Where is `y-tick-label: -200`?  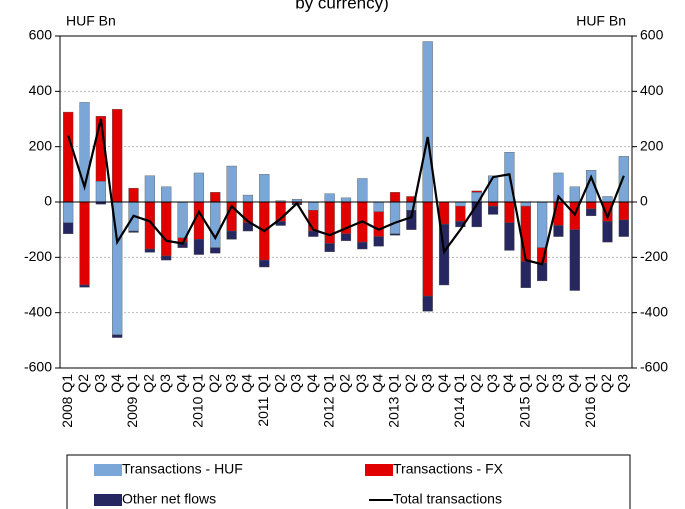
y-tick-label: -200 is located at coordinates (38, 256).